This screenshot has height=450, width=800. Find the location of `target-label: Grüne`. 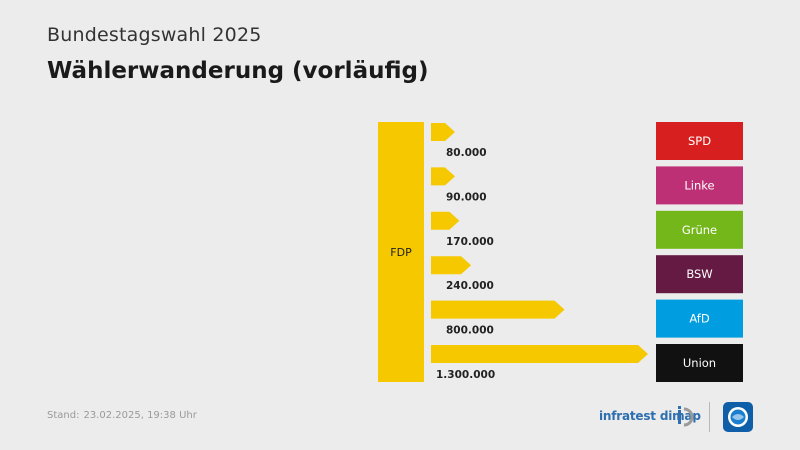

target-label: Grüne is located at coordinates (699, 230).